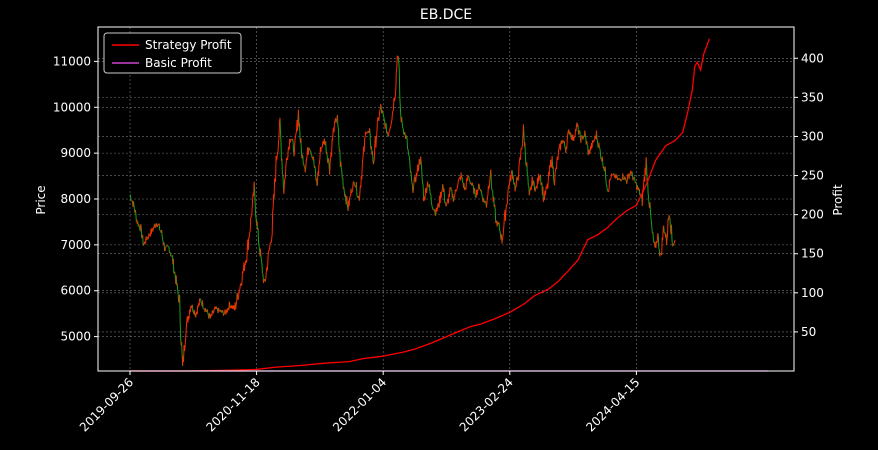  Describe the element at coordinates (812, 176) in the screenshot. I see `y2-tick-label-250: 250` at that location.